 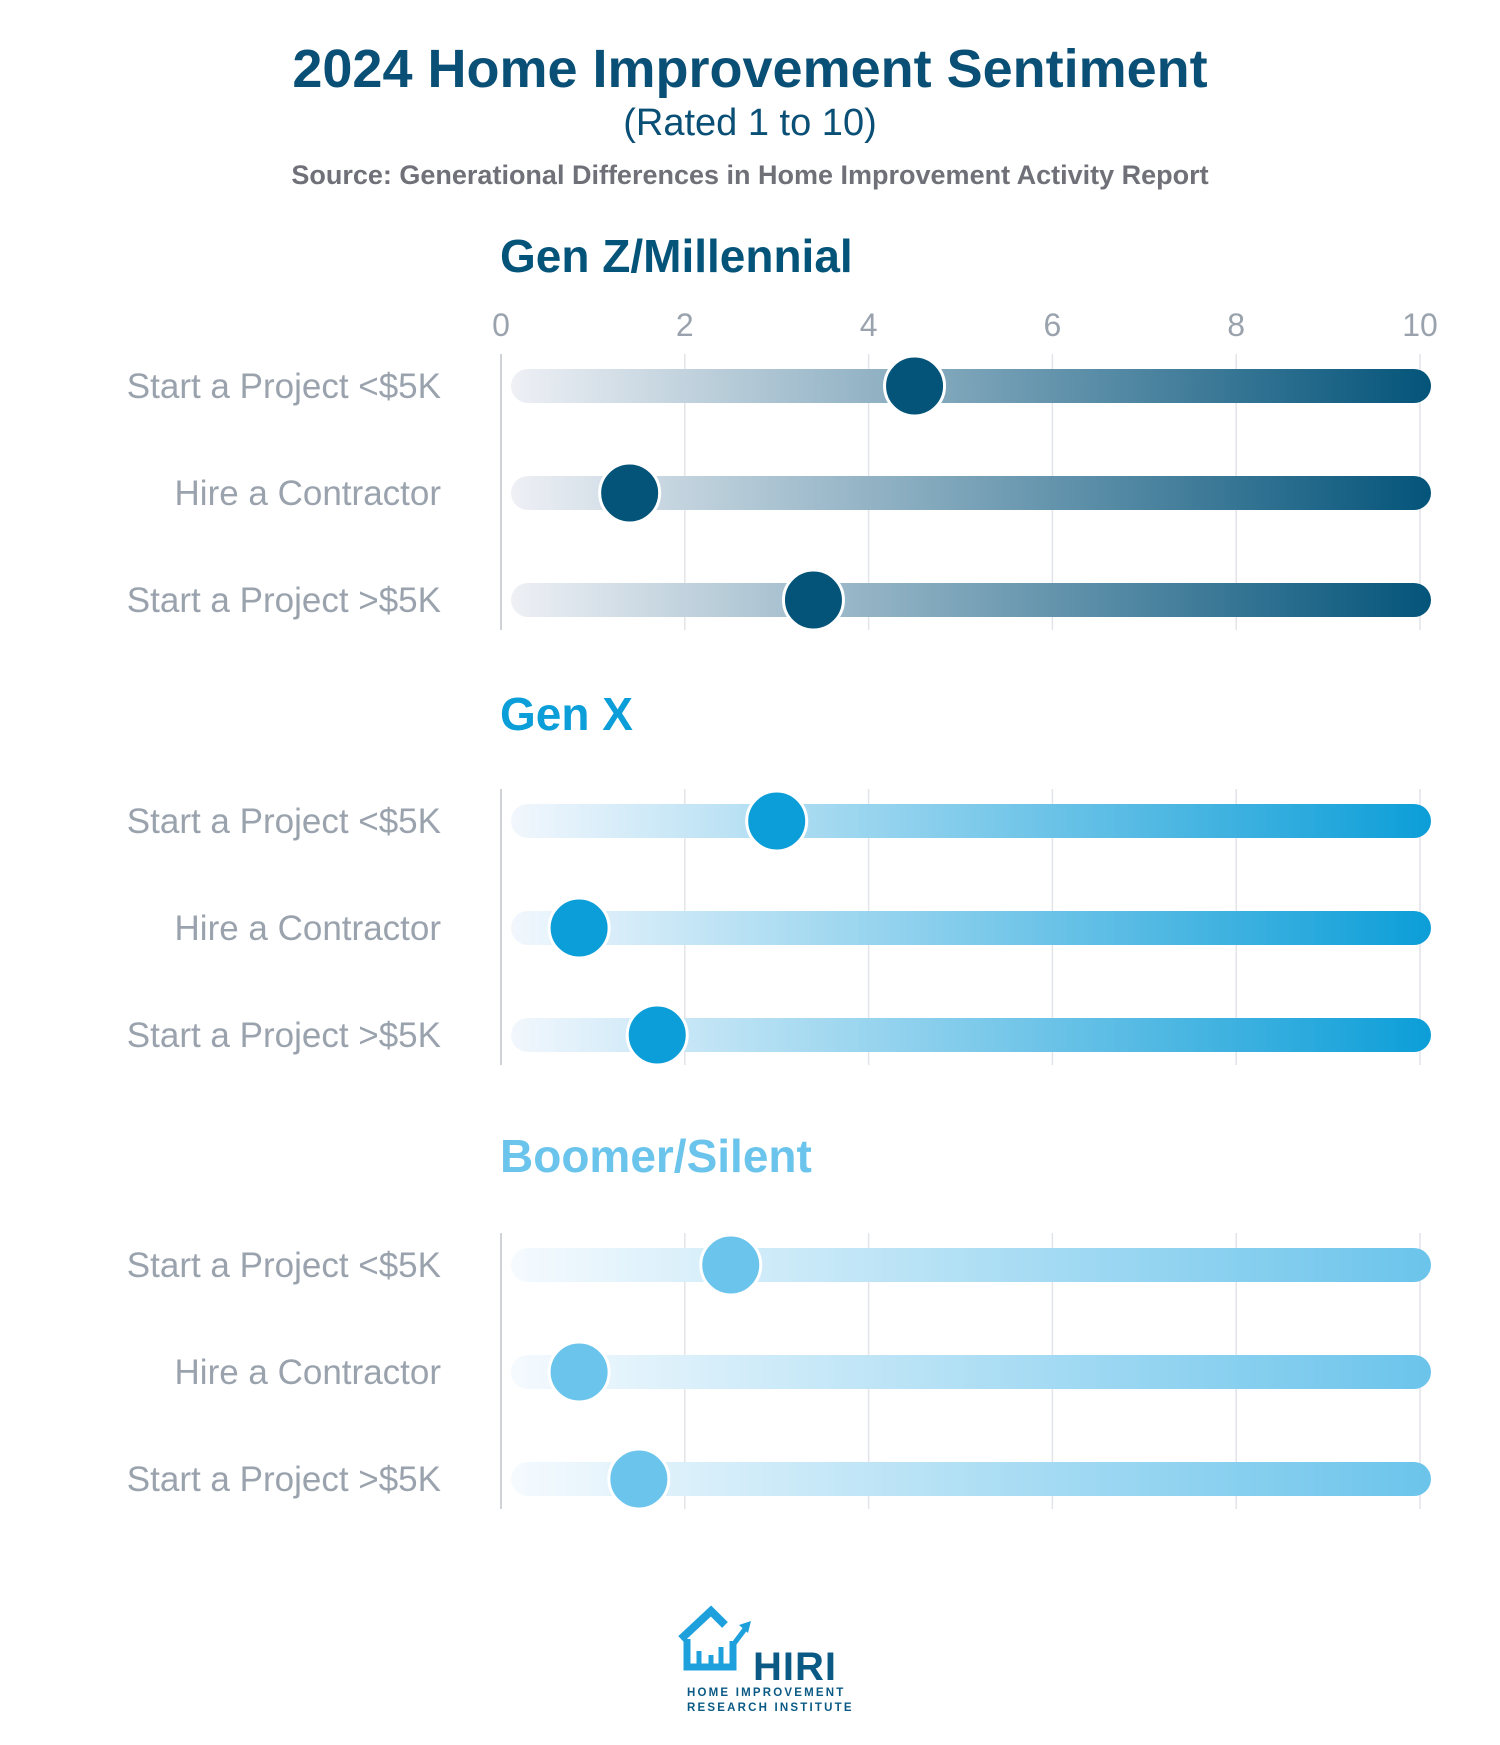 What do you see at coordinates (1420, 325) in the screenshot?
I see `x-tick-label: 10` at bounding box center [1420, 325].